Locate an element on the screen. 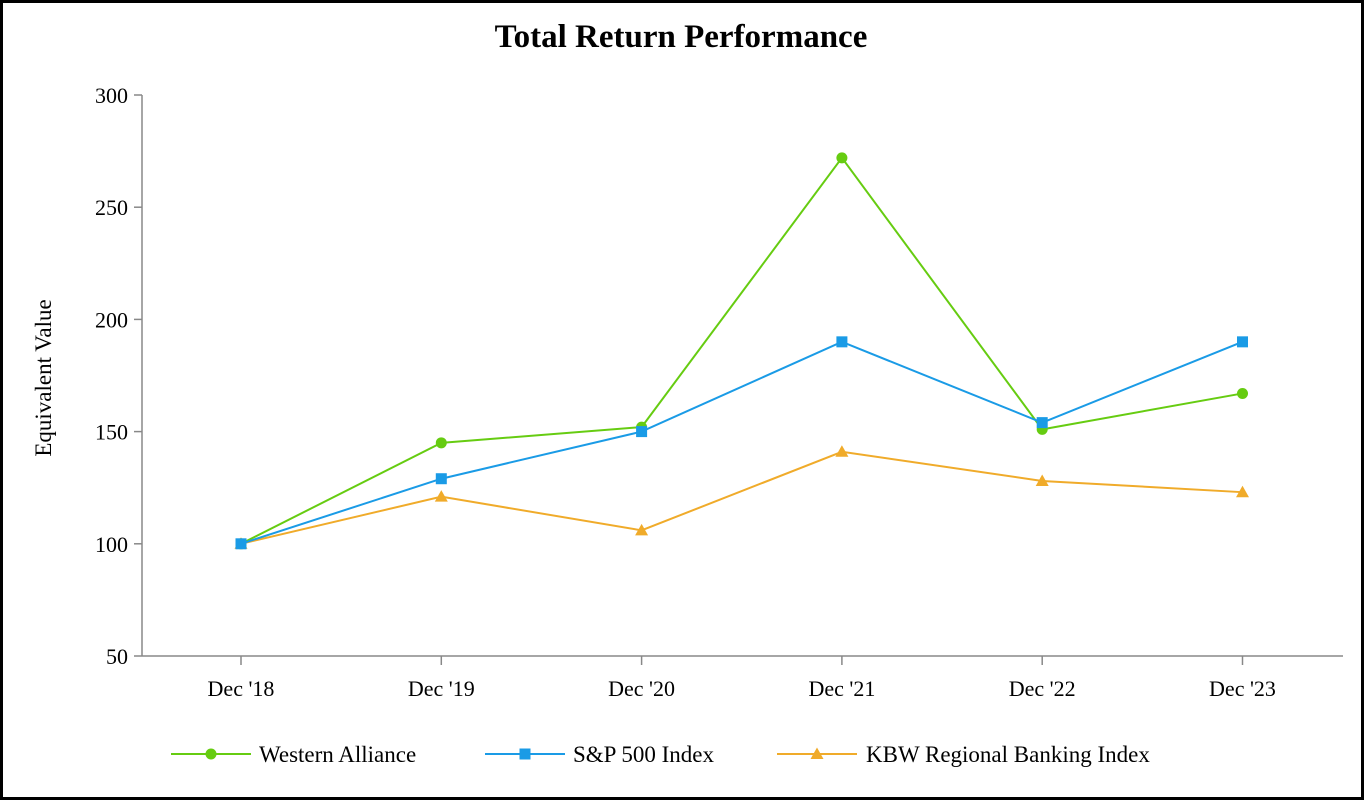  legend-item: KBW Regional Banking Index is located at coordinates (963, 754).